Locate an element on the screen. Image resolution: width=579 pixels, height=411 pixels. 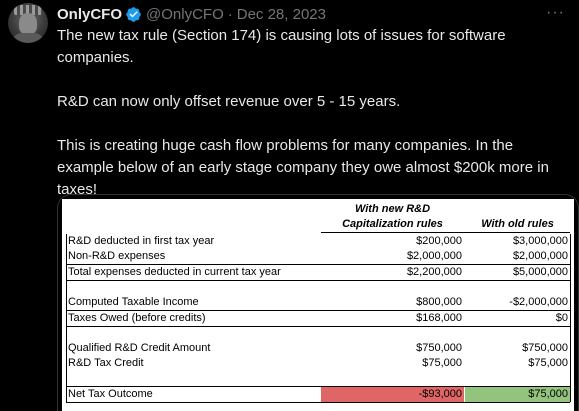
value-new: $2,200,000 is located at coordinates (434, 272).